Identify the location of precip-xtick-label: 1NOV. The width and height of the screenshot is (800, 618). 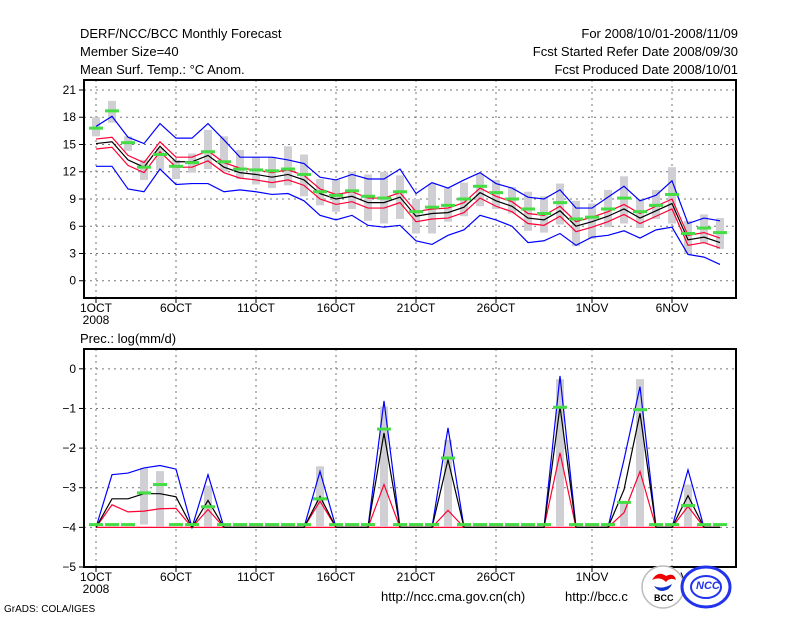
(592, 577).